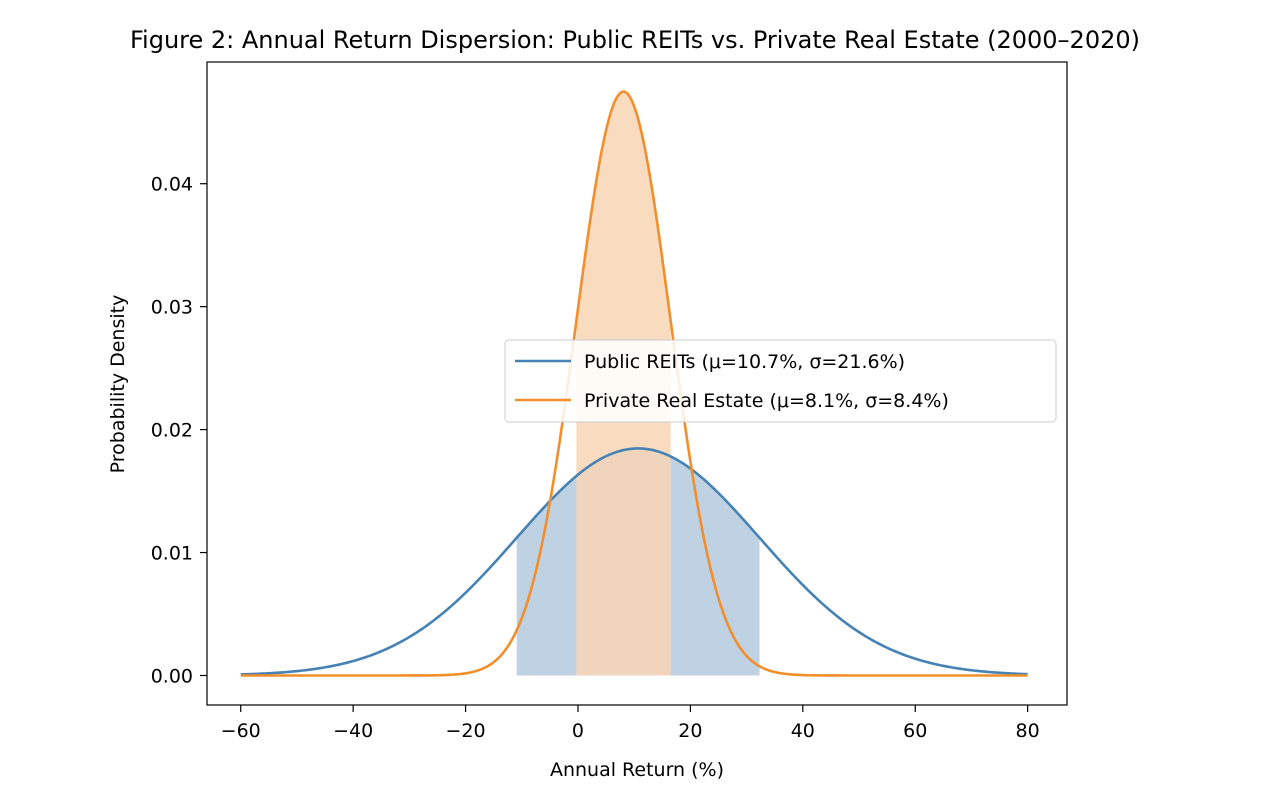  What do you see at coordinates (766, 401) in the screenshot?
I see `legend-label-private-real-estate: Private Real Estate (μ=8.1%, σ=8.4%)` at bounding box center [766, 401].